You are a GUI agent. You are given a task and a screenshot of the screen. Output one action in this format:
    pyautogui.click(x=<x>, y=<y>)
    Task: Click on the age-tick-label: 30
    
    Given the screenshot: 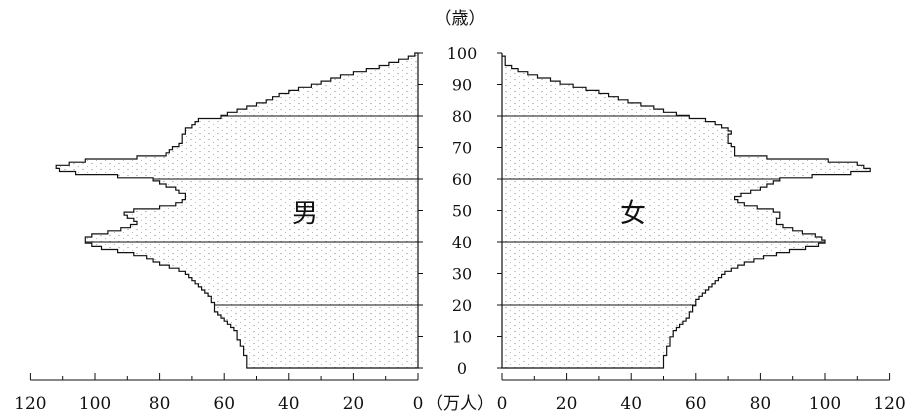 What is the action you would take?
    pyautogui.click(x=462, y=274)
    